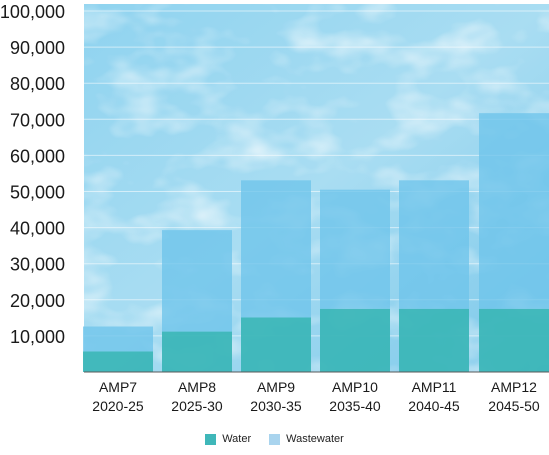  I want to click on legend-label-water: Water, so click(237, 439).